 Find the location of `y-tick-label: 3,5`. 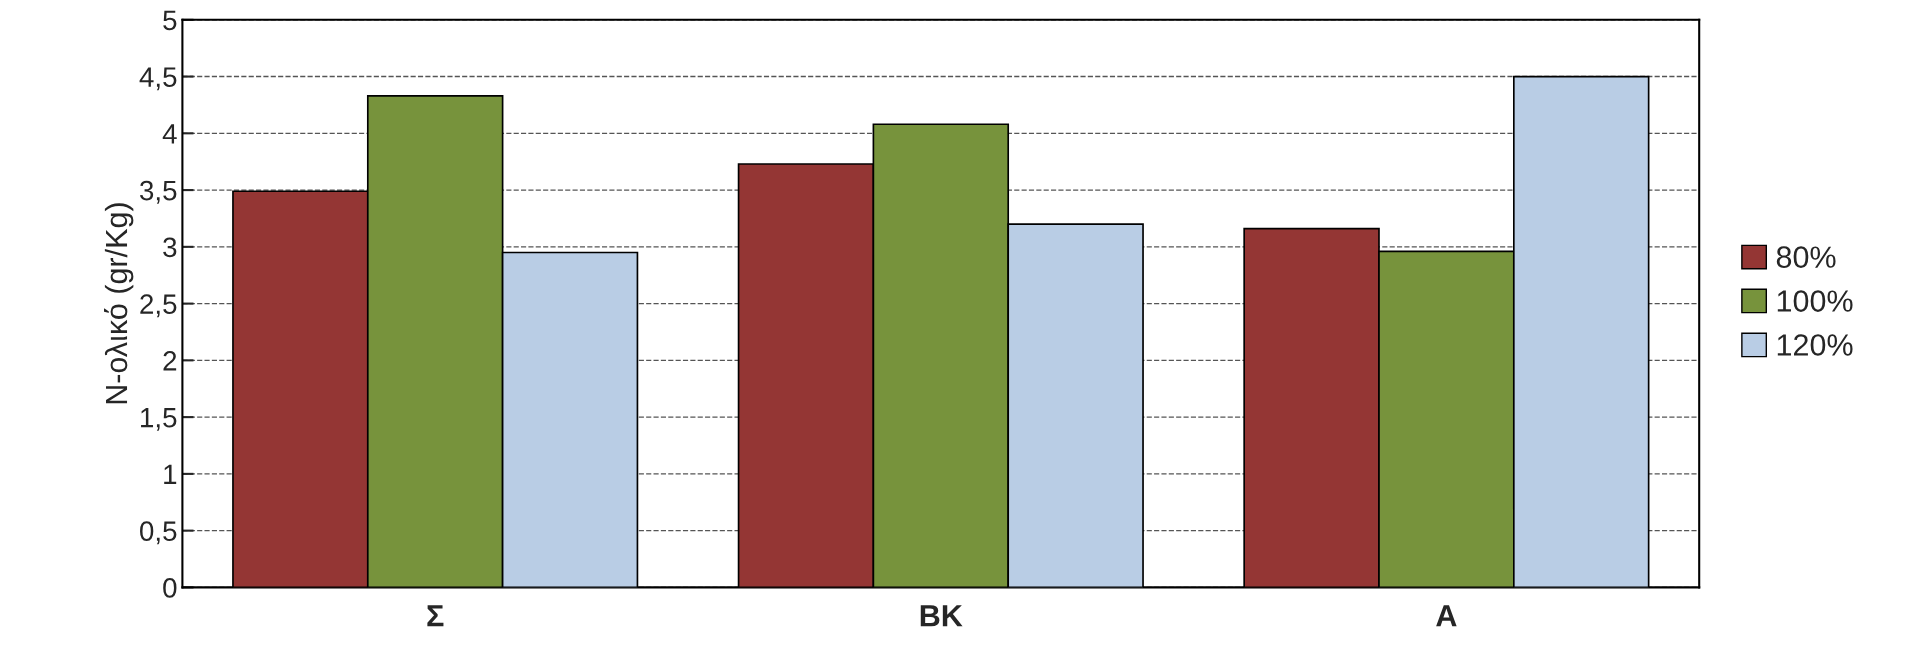

y-tick-label: 3,5 is located at coordinates (158, 192).